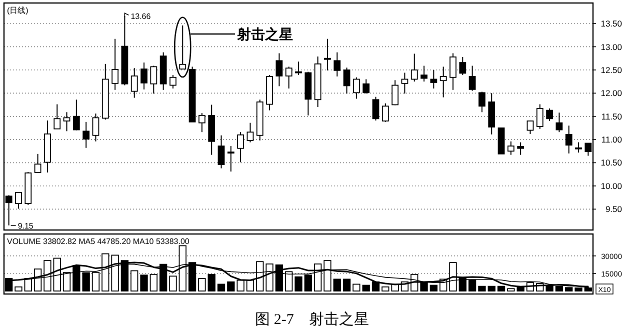 This screenshot has height=333, width=624. I want to click on y-tick-label: 13.50, so click(611, 23).